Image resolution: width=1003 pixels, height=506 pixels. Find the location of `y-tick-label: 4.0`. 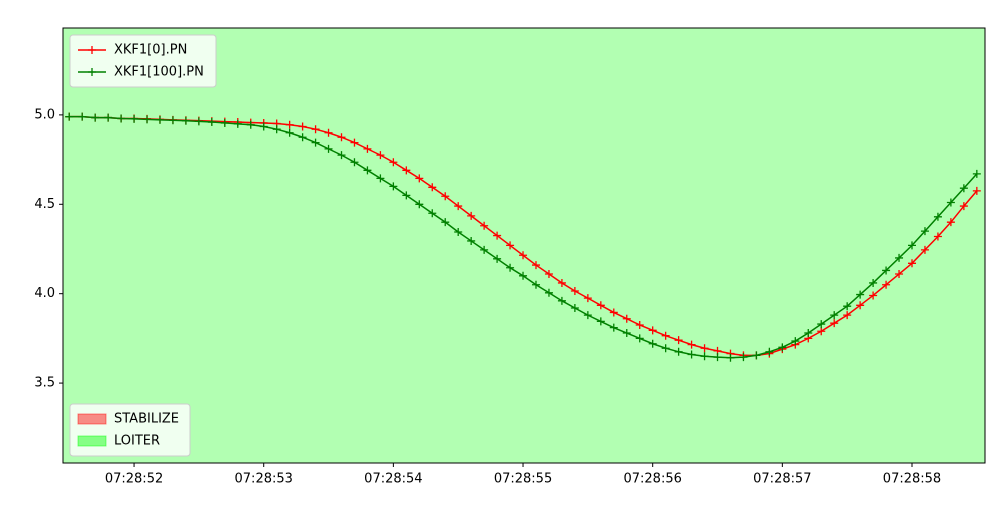

y-tick-label: 4.0 is located at coordinates (44, 293).